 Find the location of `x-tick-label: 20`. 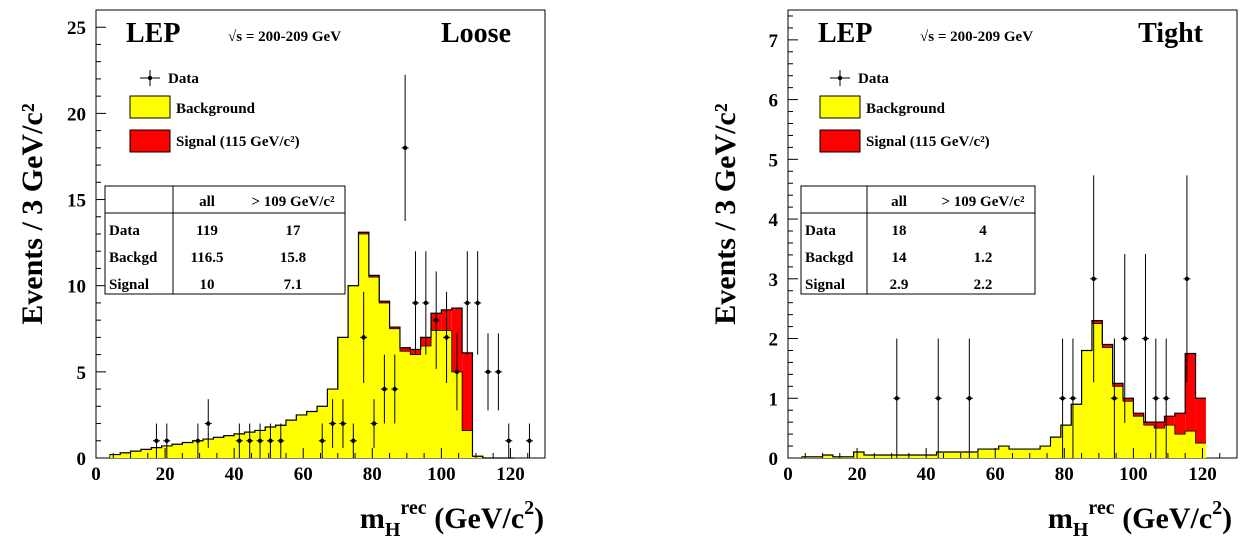

x-tick-label: 20 is located at coordinates (165, 474).